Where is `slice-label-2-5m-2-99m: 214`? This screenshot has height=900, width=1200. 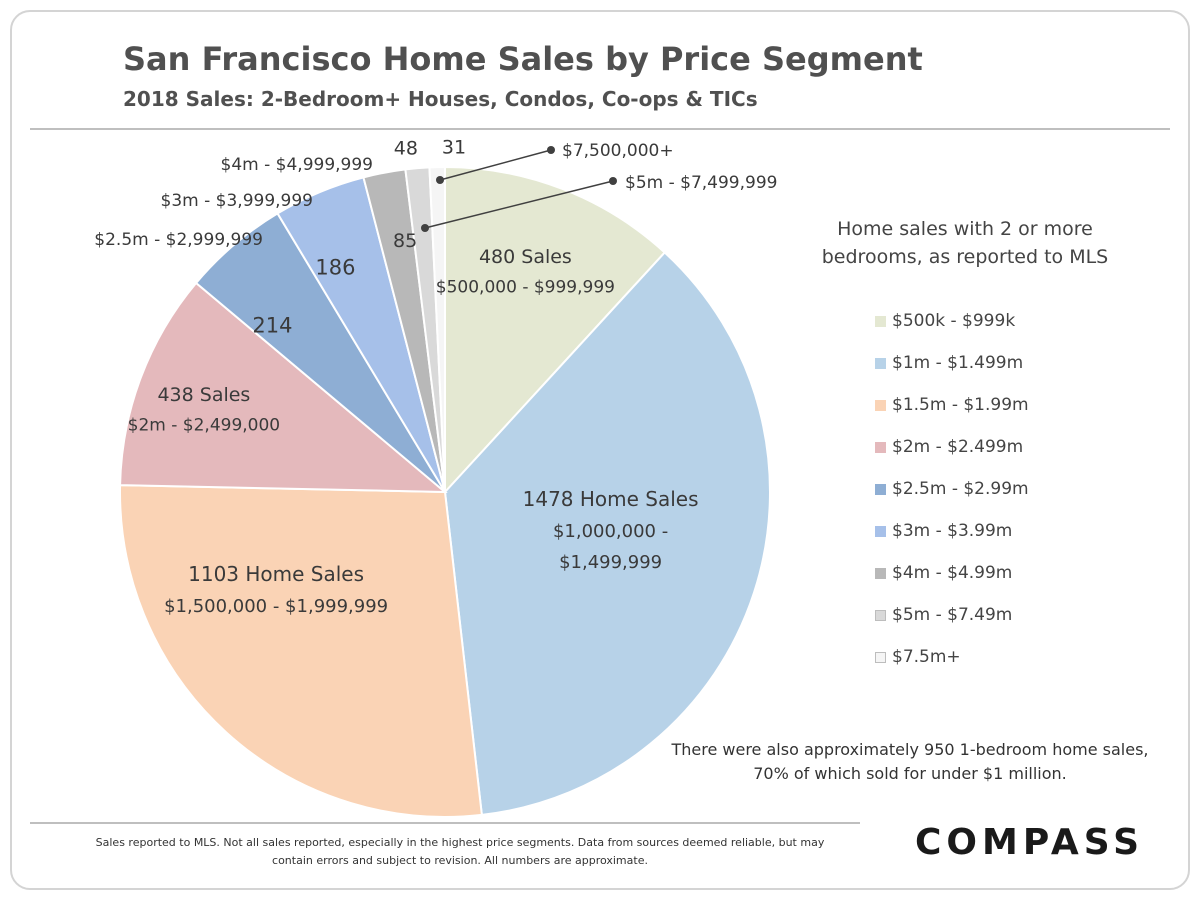
slice-label-2-5m-2-99m: 214 is located at coordinates (272, 326).